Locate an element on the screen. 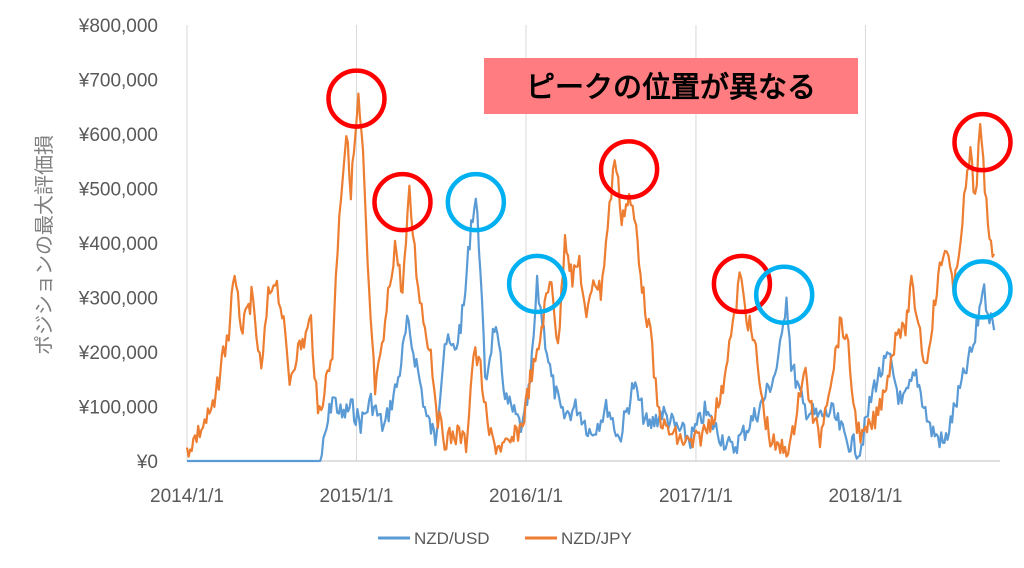  annotation-text: ピークの位置が異なる is located at coordinates (671, 87).